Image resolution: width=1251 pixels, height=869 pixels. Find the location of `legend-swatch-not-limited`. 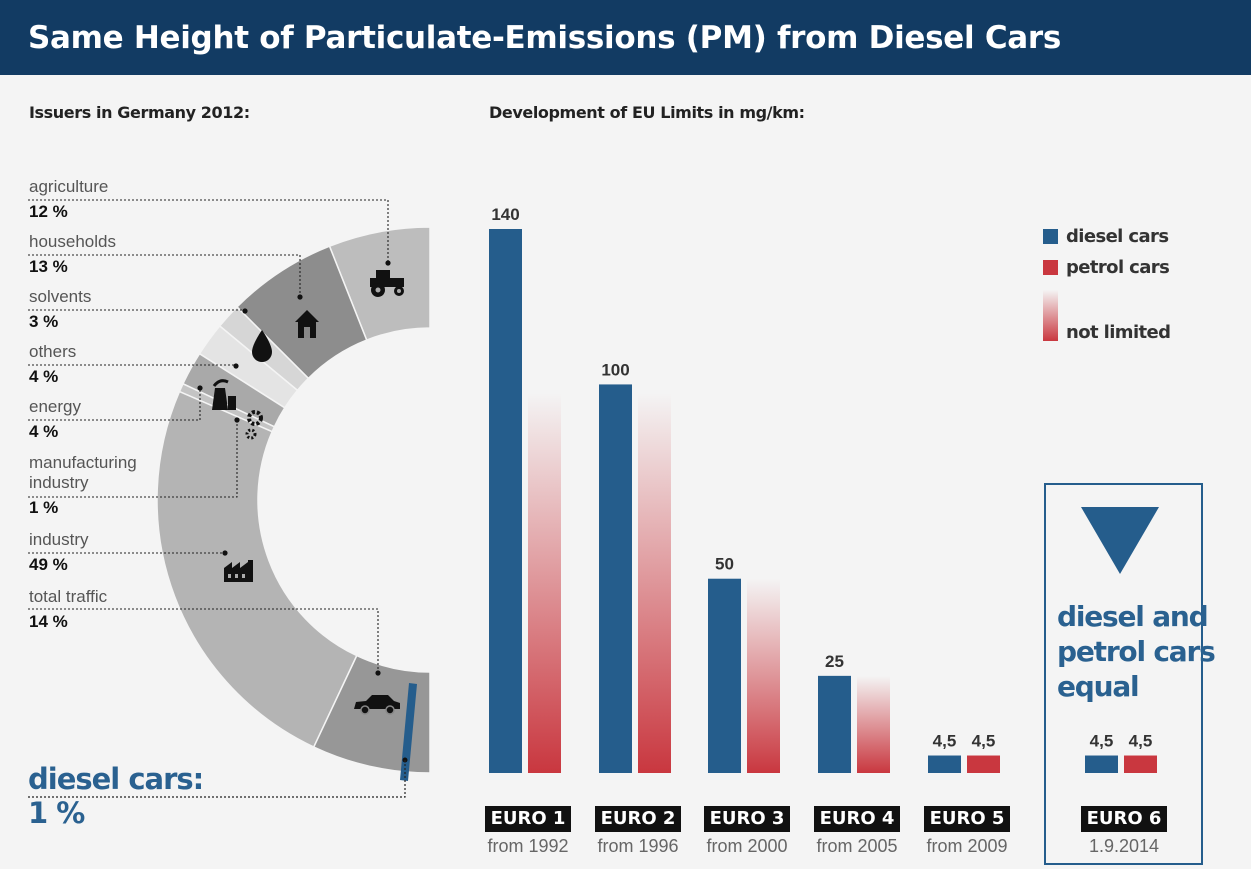

legend-swatch-not-limited is located at coordinates (1050, 315).